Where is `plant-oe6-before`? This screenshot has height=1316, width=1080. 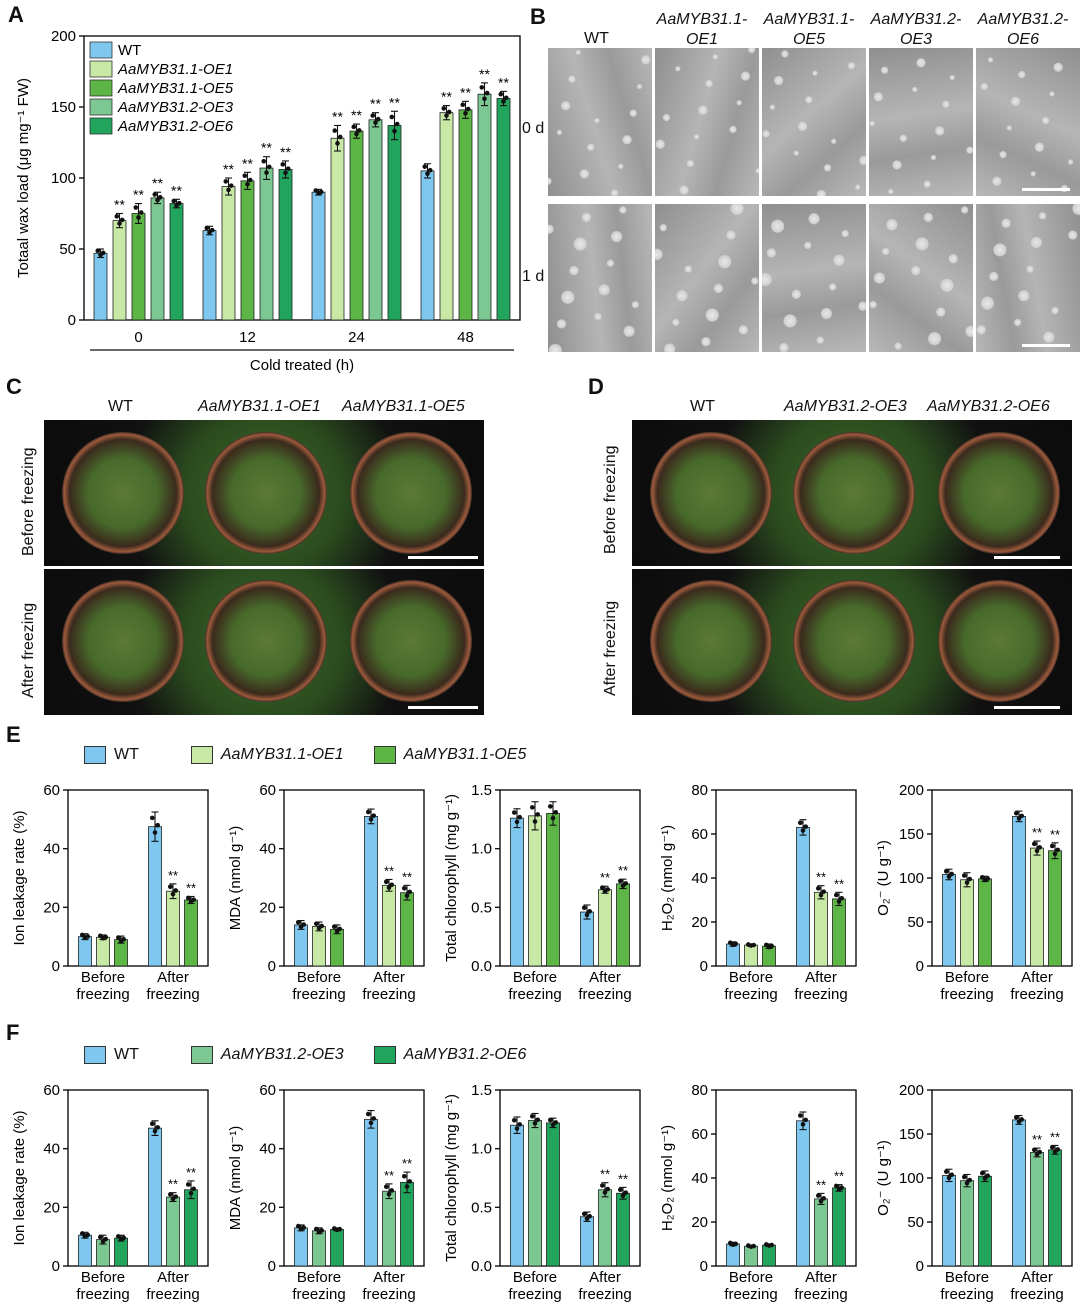
plant-oe6-before is located at coordinates (999, 493).